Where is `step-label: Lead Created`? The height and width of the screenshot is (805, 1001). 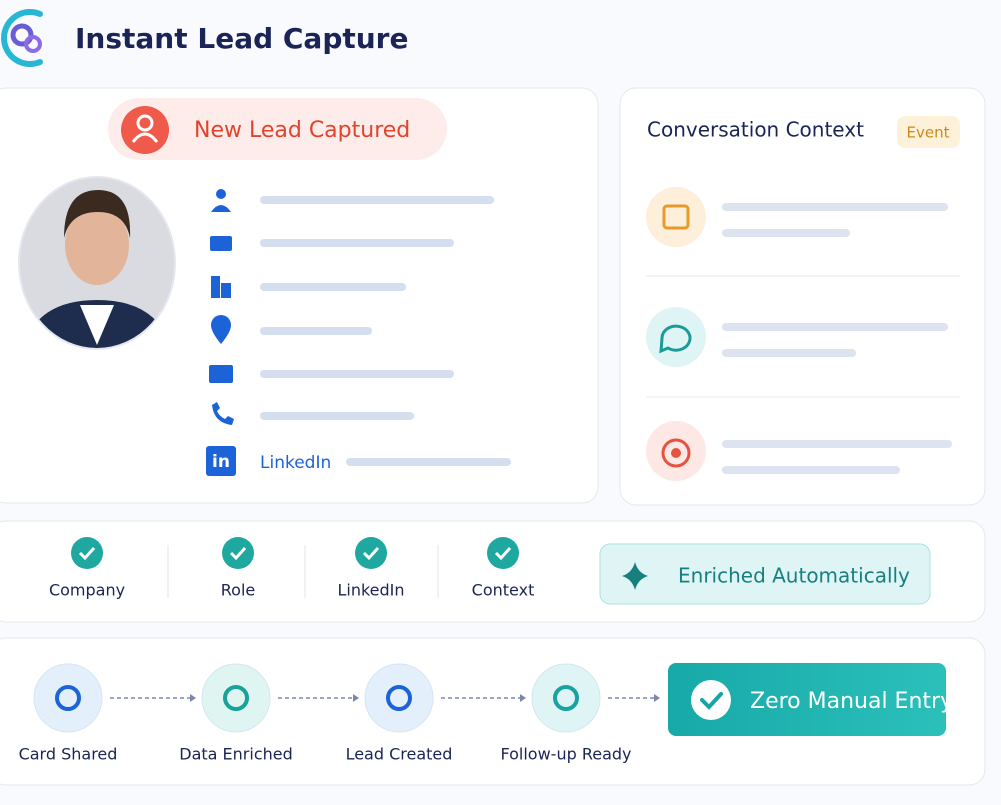 step-label: Lead Created is located at coordinates (399, 754).